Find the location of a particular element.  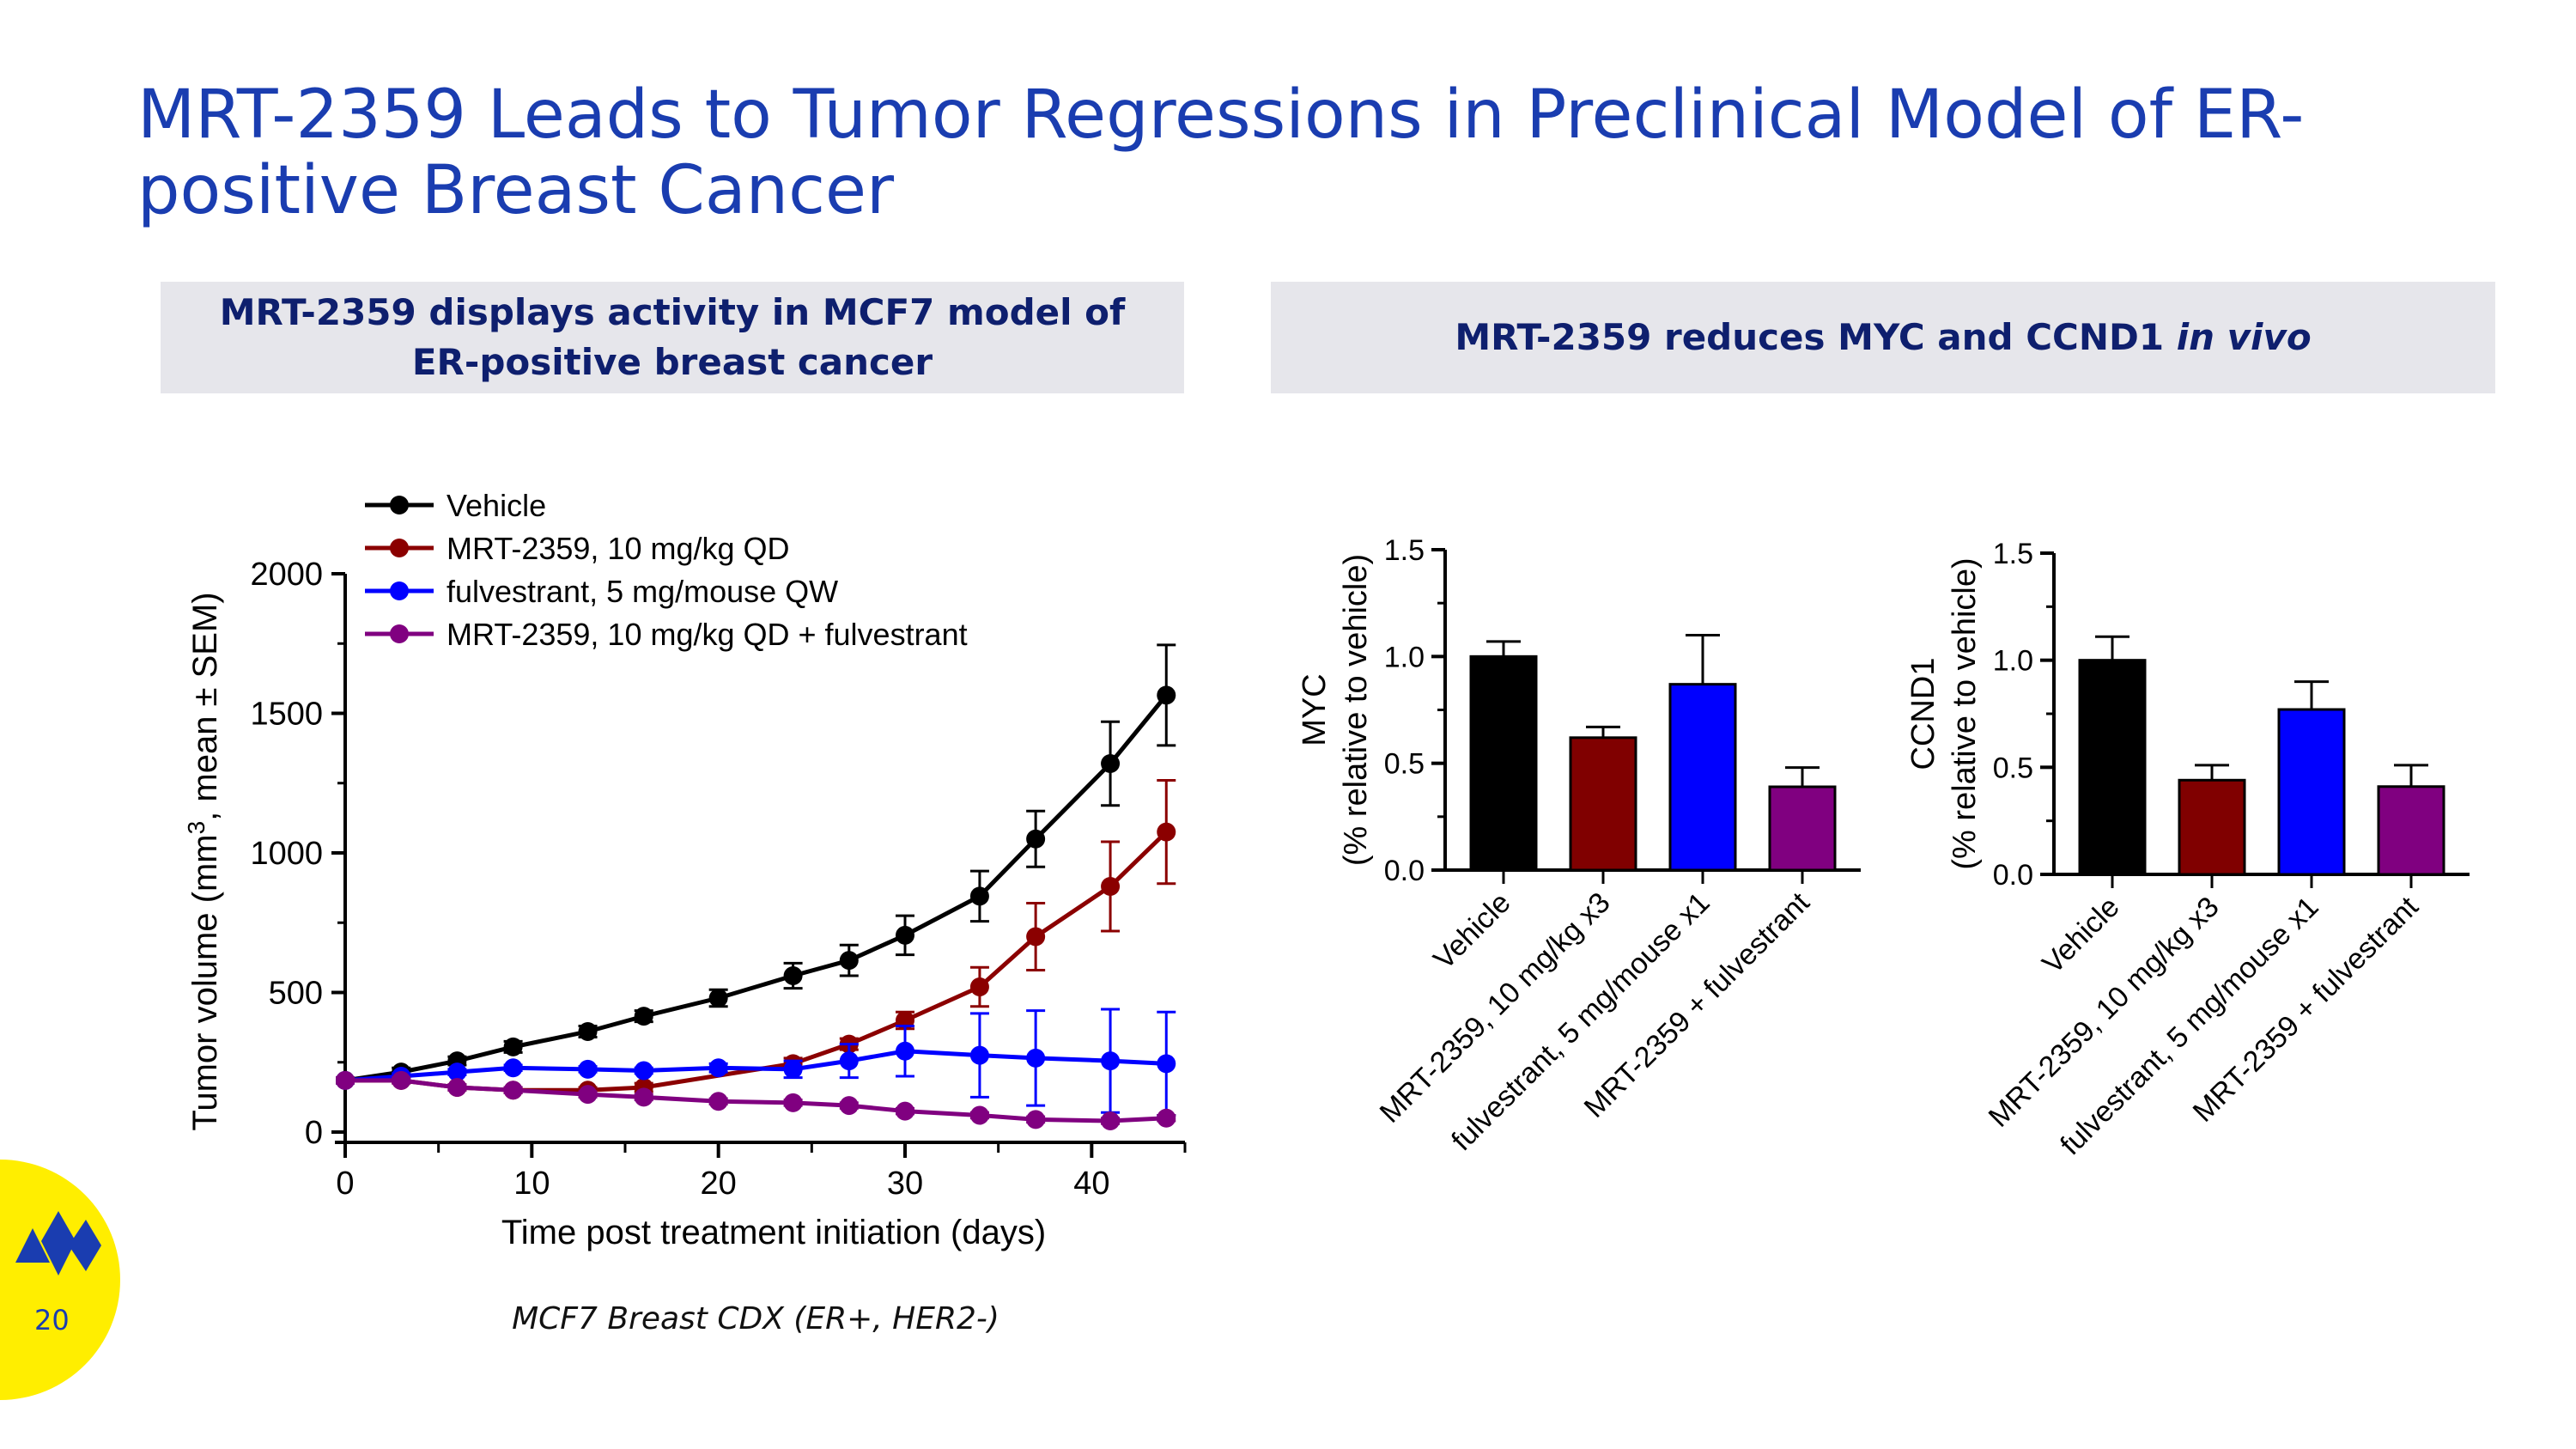

legend-label: MRT-2359, 10 mg/kg QD is located at coordinates (618, 548).